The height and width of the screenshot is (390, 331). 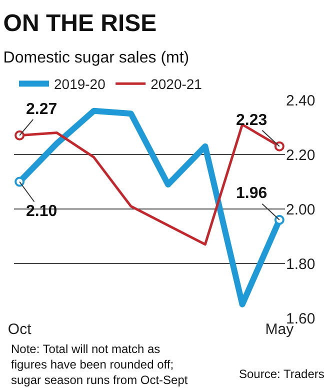 I want to click on data-label: 2.27, so click(x=42, y=109).